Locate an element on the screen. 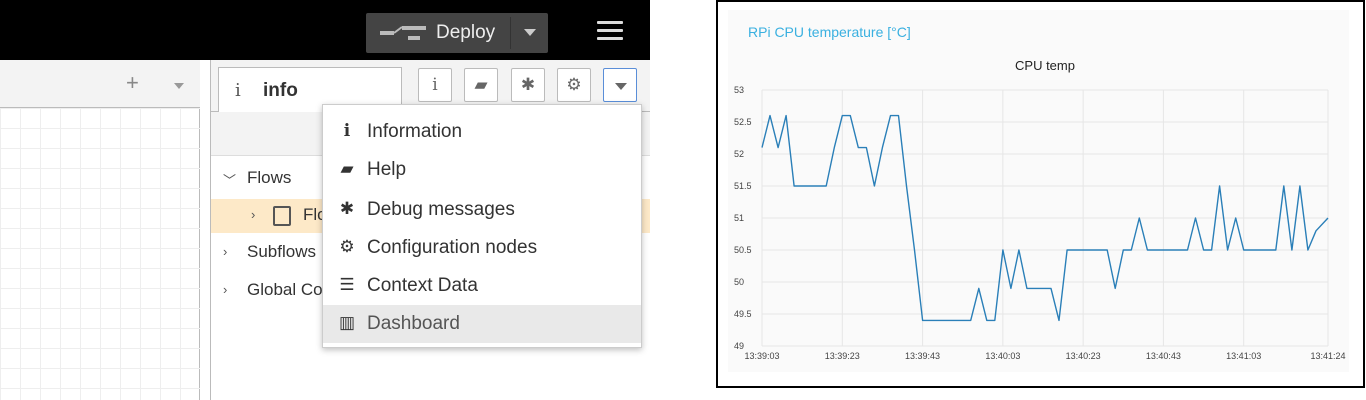 This screenshot has width=1366, height=400. tree-label: Subflows is located at coordinates (281, 251).